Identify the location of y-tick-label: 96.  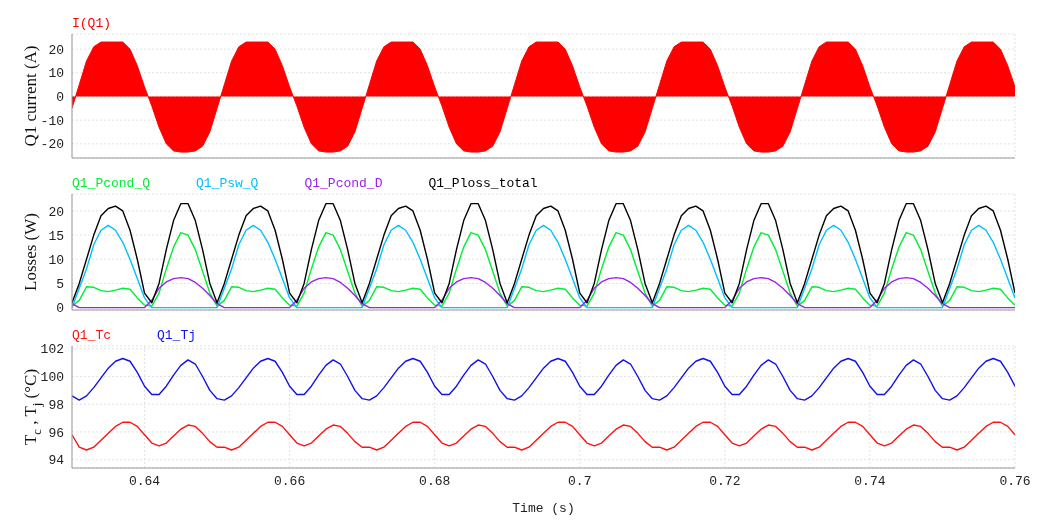
(56, 433).